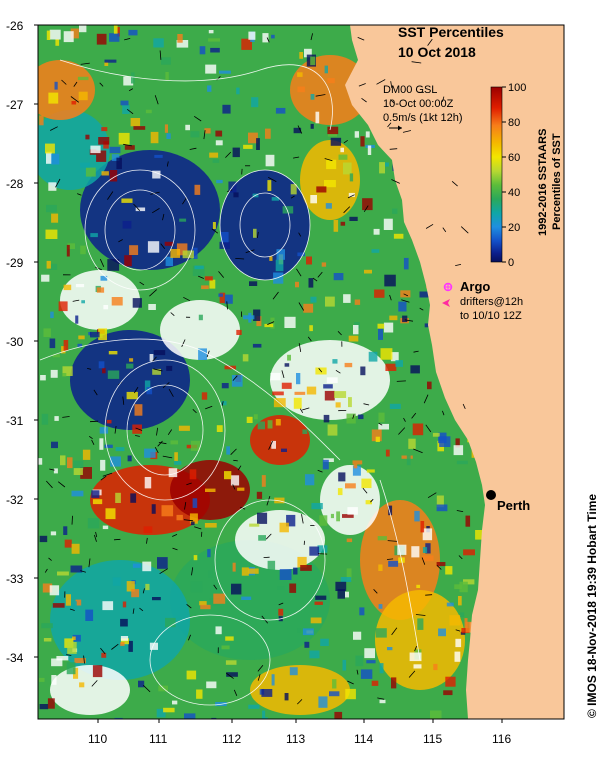  I want to click on contour-eddy-2b, so click(265, 225).